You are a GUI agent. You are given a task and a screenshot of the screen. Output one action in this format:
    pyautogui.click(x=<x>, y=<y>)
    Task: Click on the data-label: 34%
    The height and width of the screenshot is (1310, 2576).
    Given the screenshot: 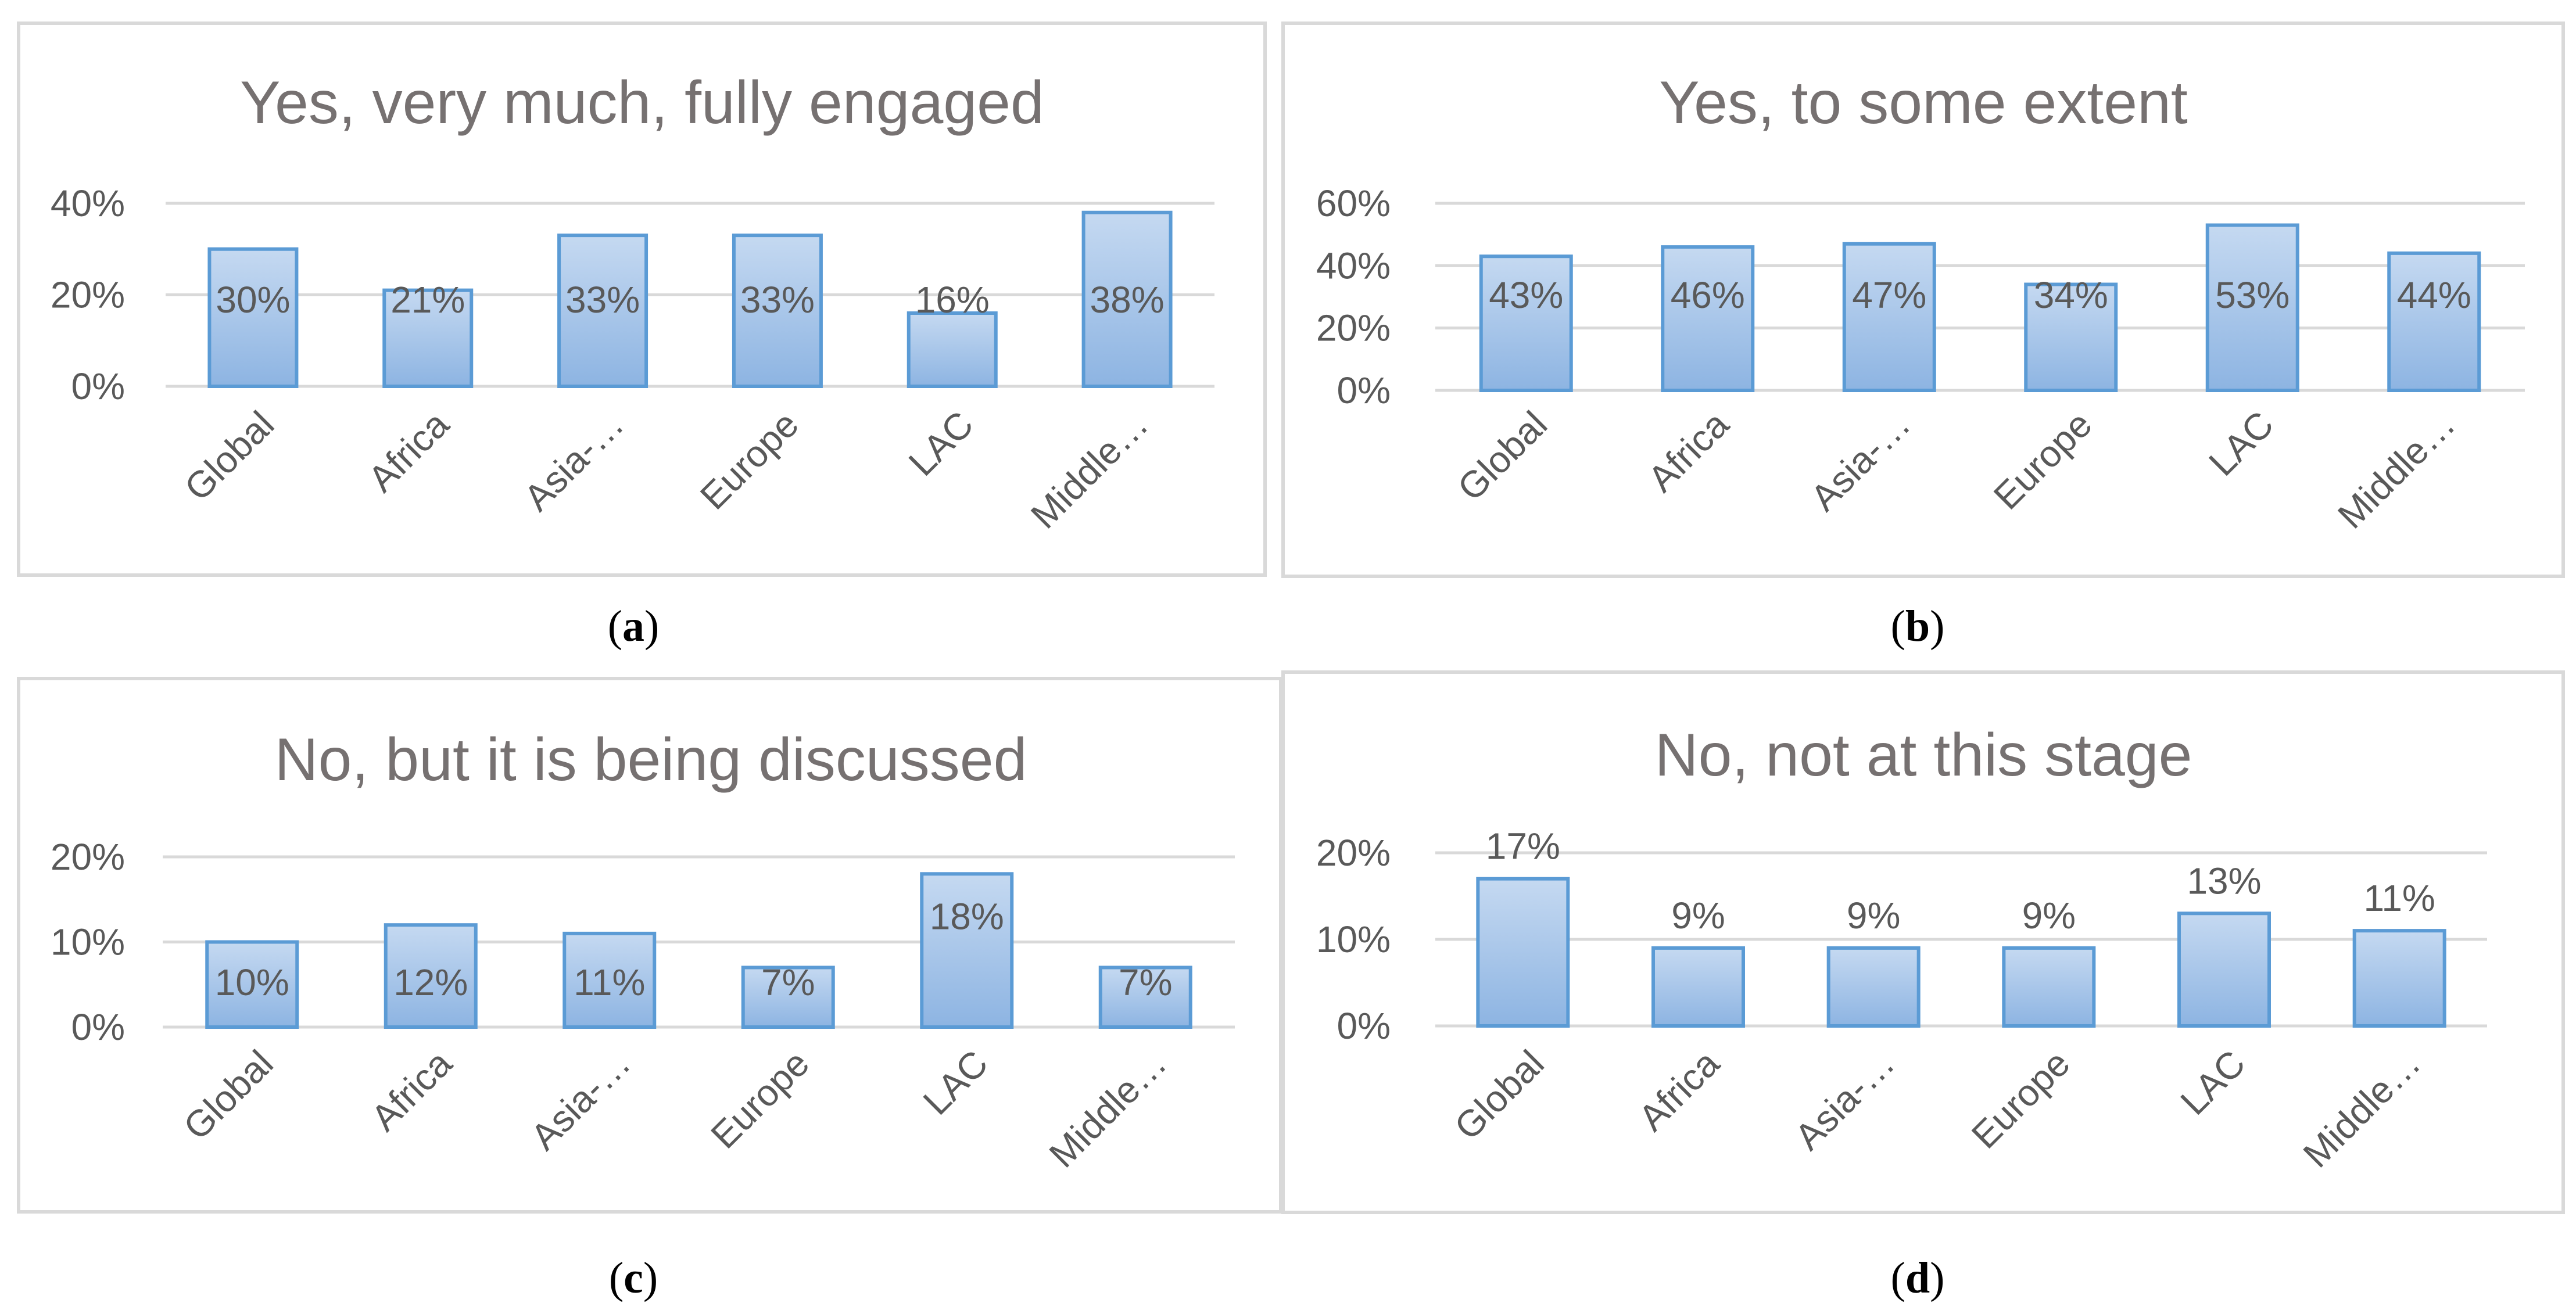 What is the action you would take?
    pyautogui.click(x=2071, y=295)
    